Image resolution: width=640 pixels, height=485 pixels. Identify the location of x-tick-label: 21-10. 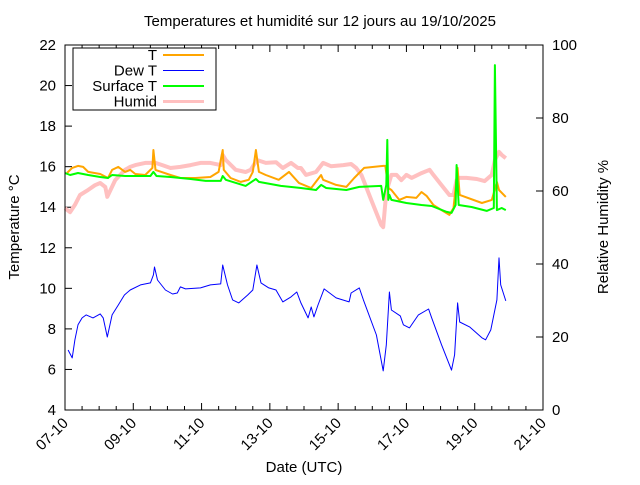
(530, 434).